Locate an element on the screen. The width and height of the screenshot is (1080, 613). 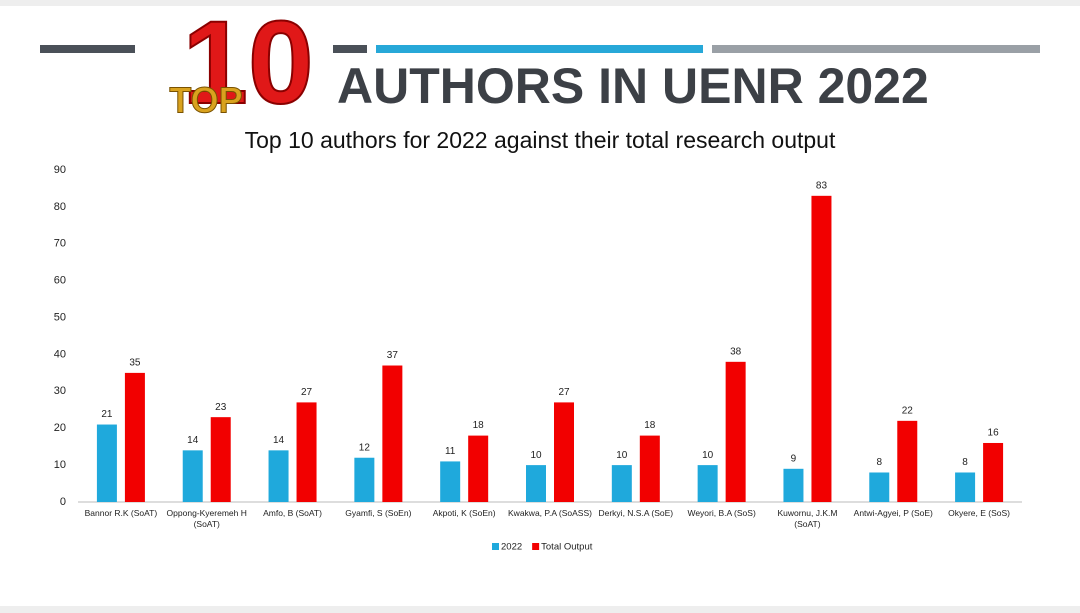
value-label: 16 is located at coordinates (994, 433).